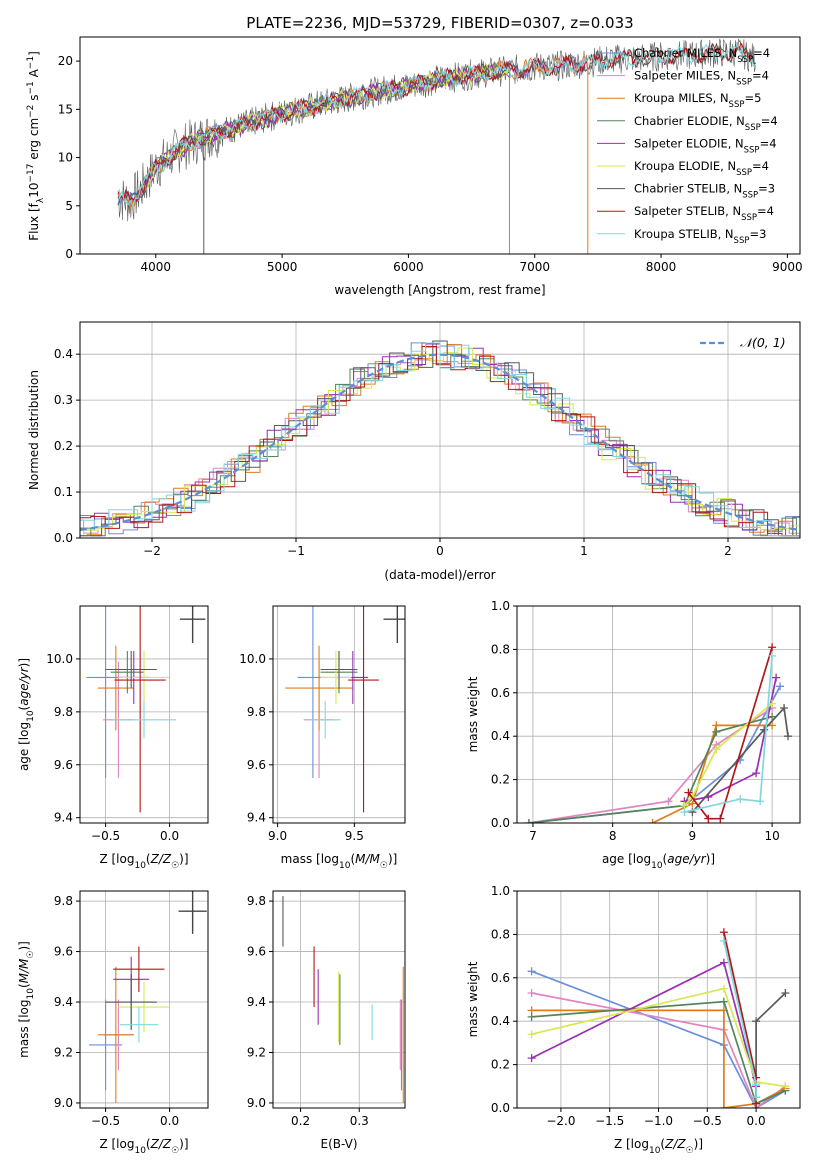 The image size is (819, 1170). Describe the element at coordinates (63, 400) in the screenshot. I see `y-tick-label: 0.3` at that location.